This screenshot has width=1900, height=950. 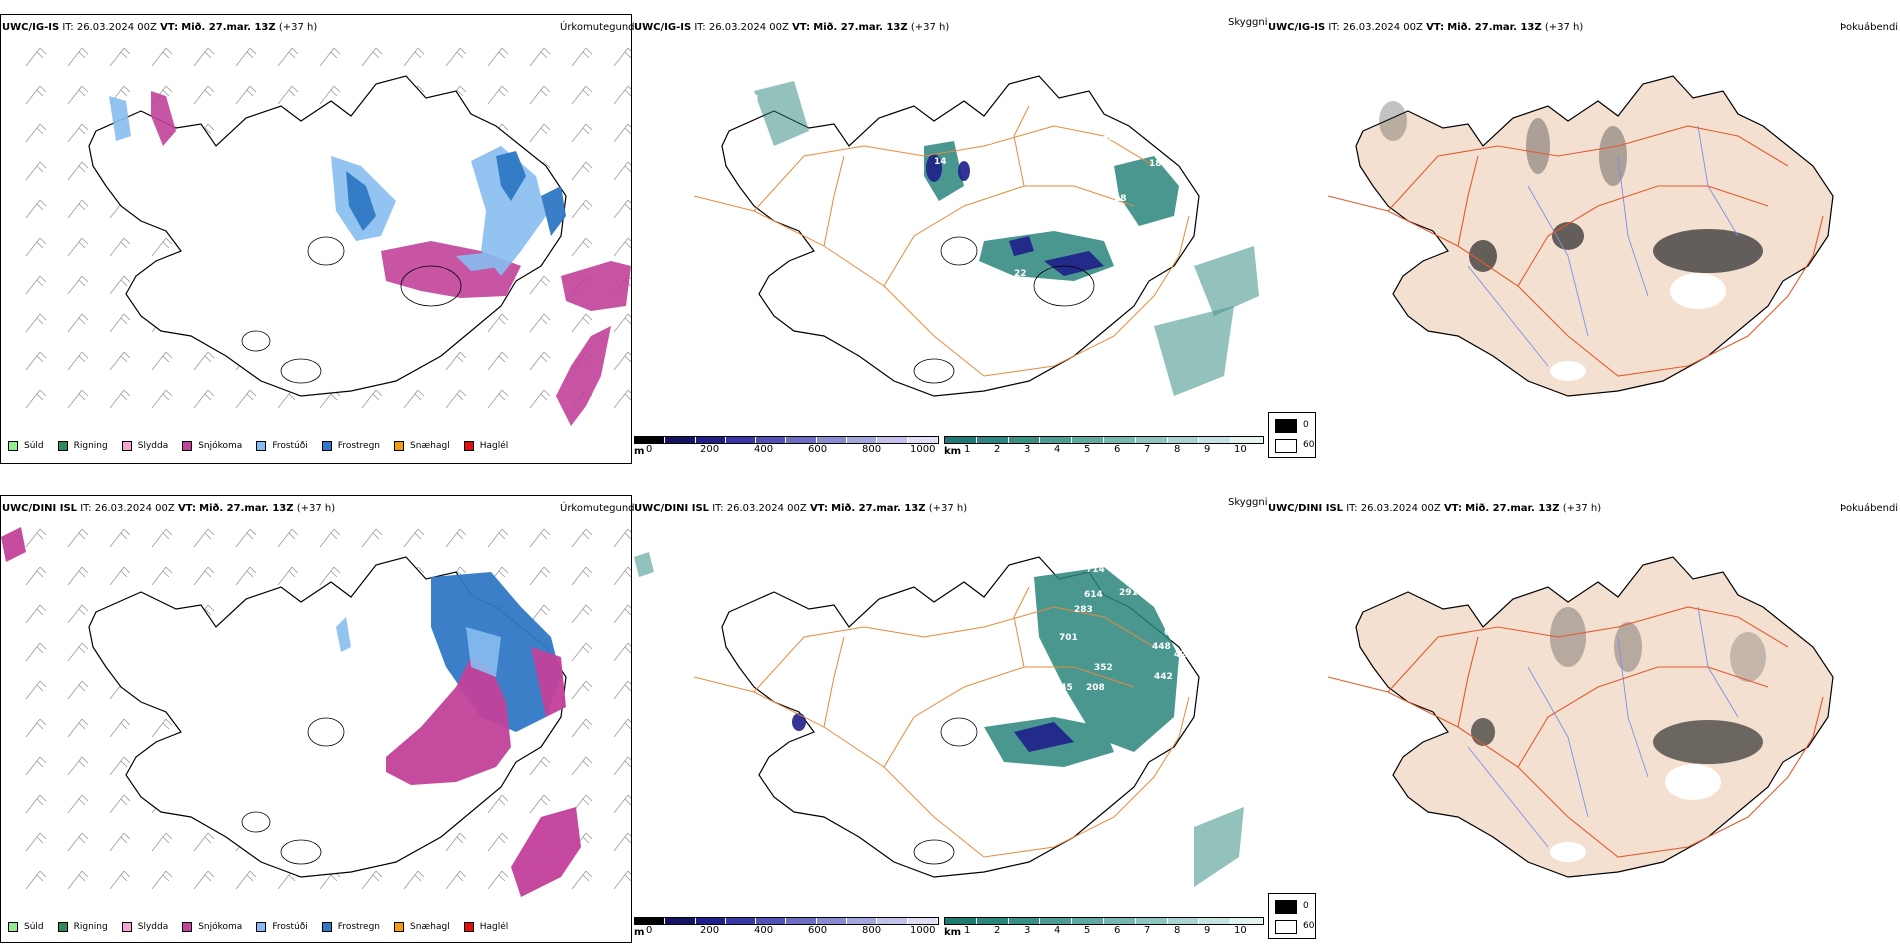 What do you see at coordinates (1093, 595) in the screenshot?
I see `visibility-value-label: 614` at bounding box center [1093, 595].